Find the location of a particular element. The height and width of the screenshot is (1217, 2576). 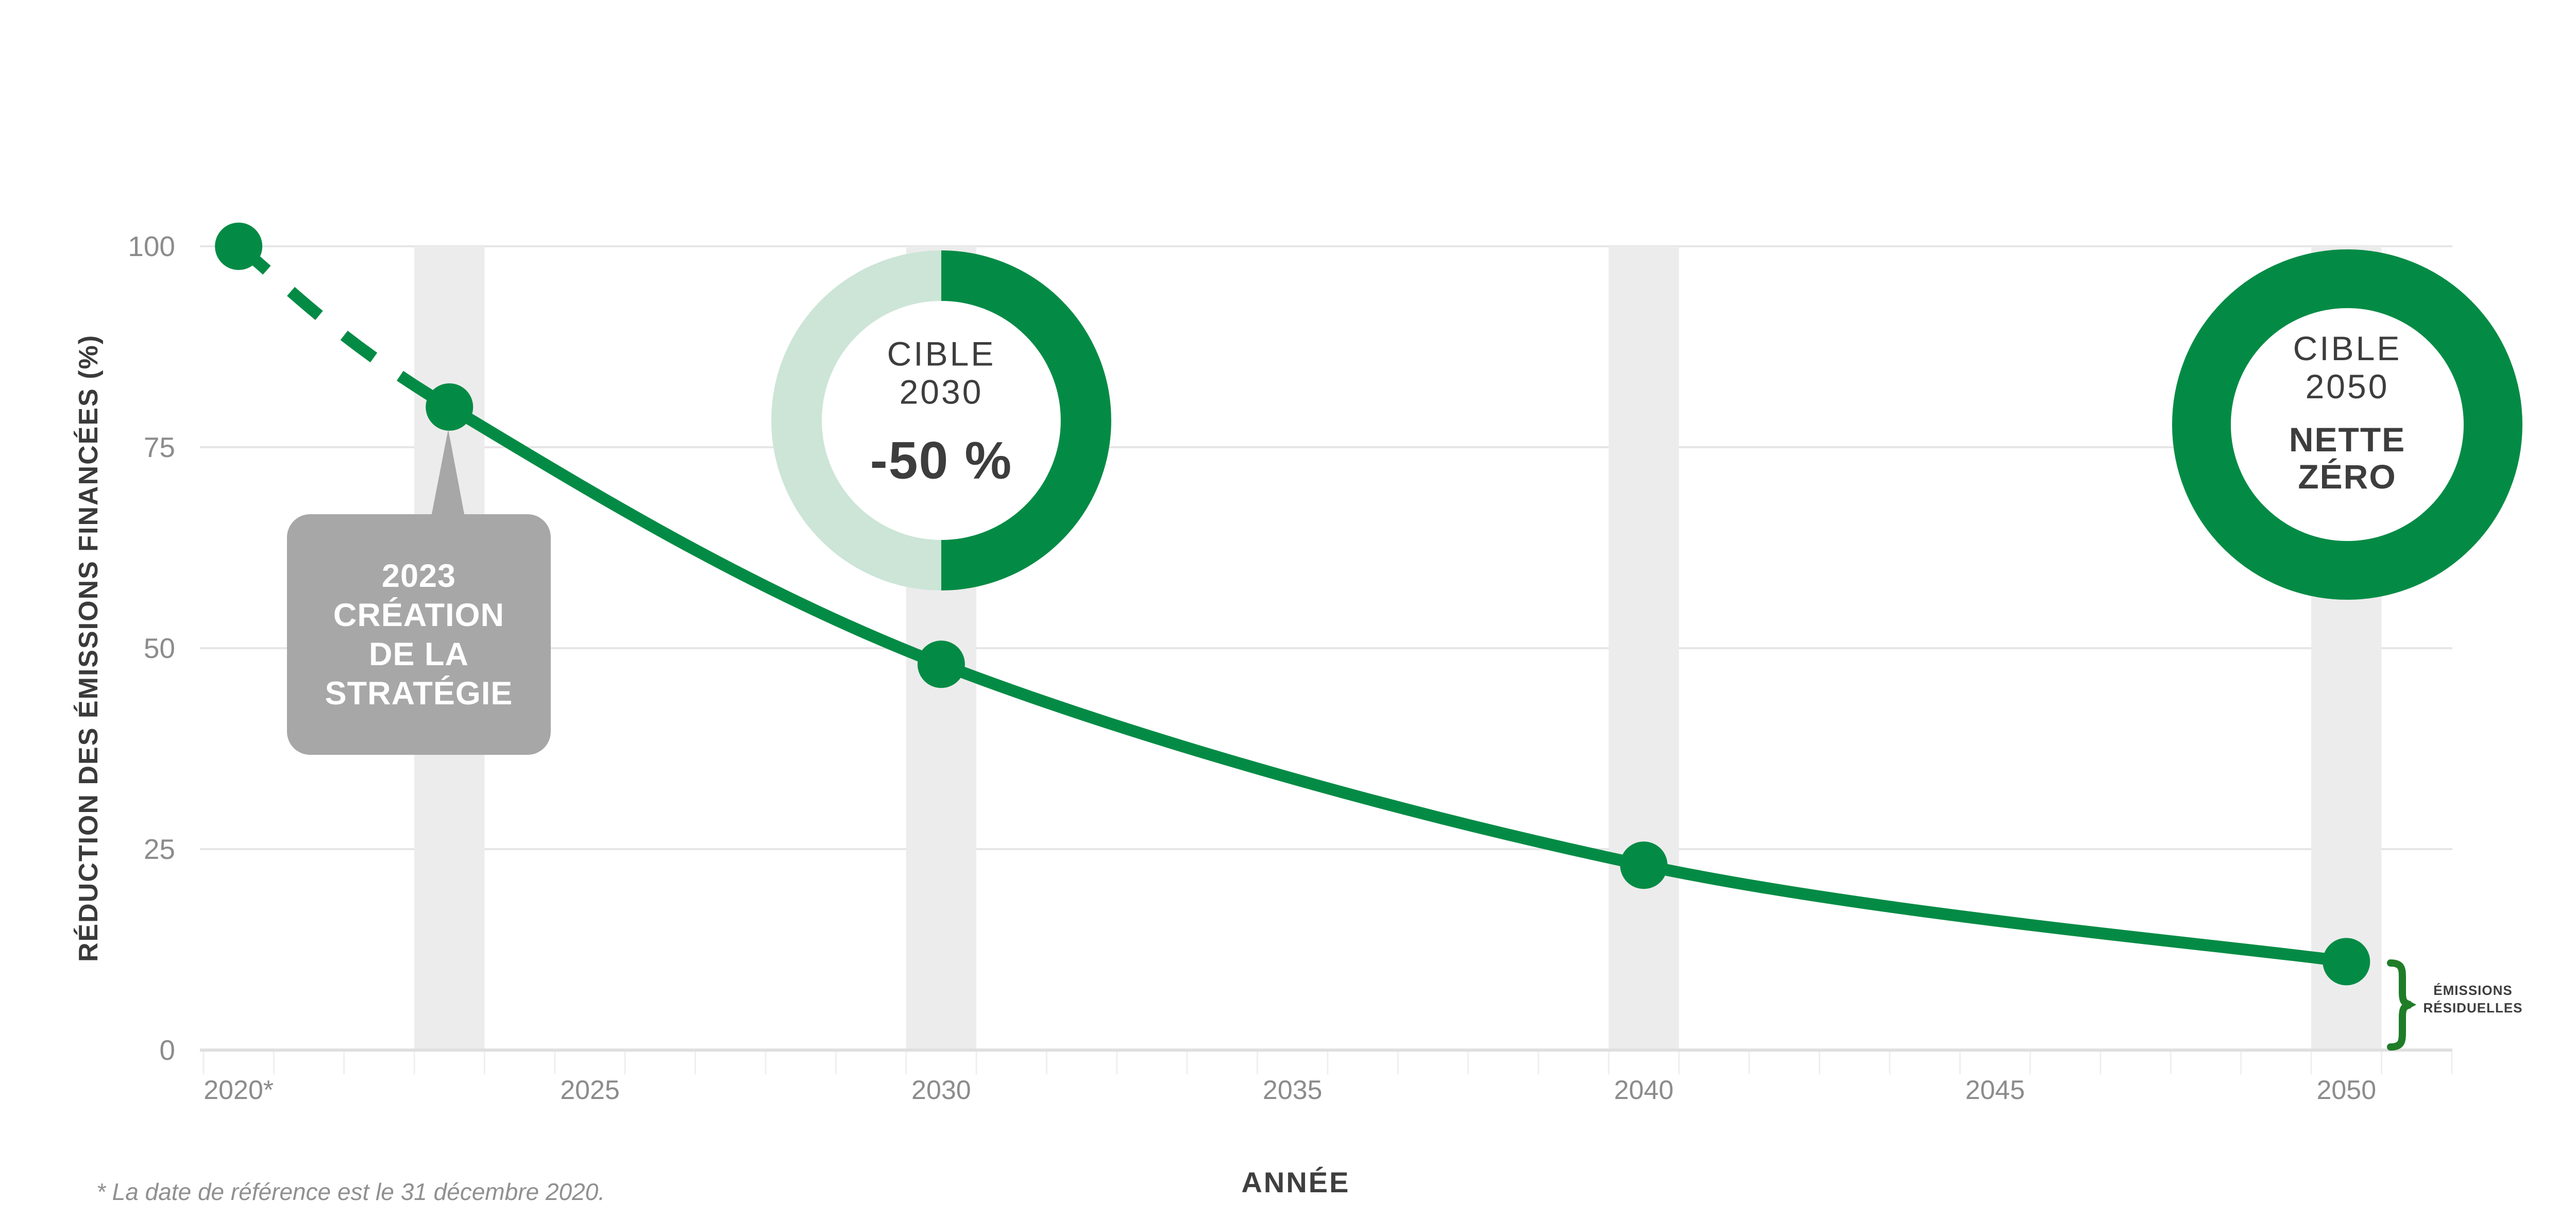

target-2030-value: -50 % is located at coordinates (941, 460).